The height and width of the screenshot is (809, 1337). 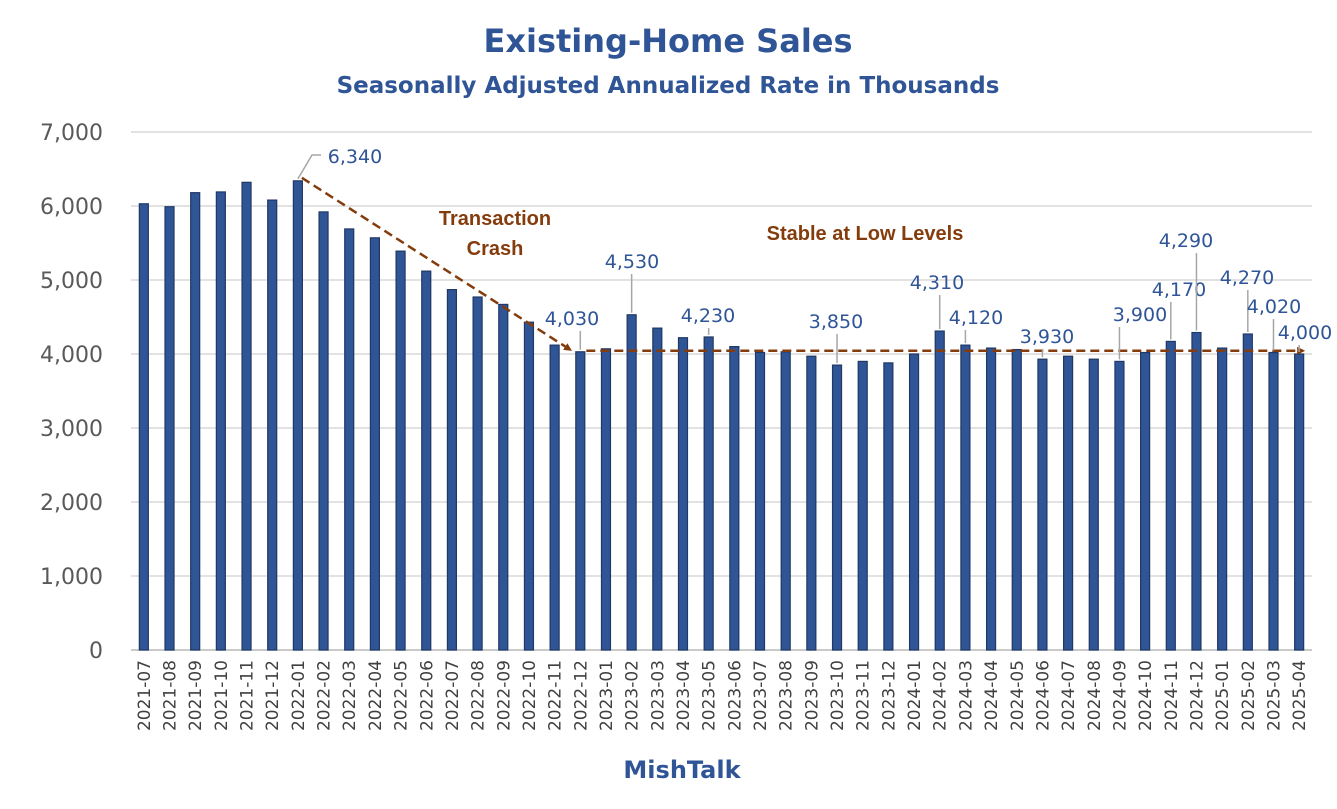 I want to click on x-tick-label: 2024-06, so click(x=1043, y=695).